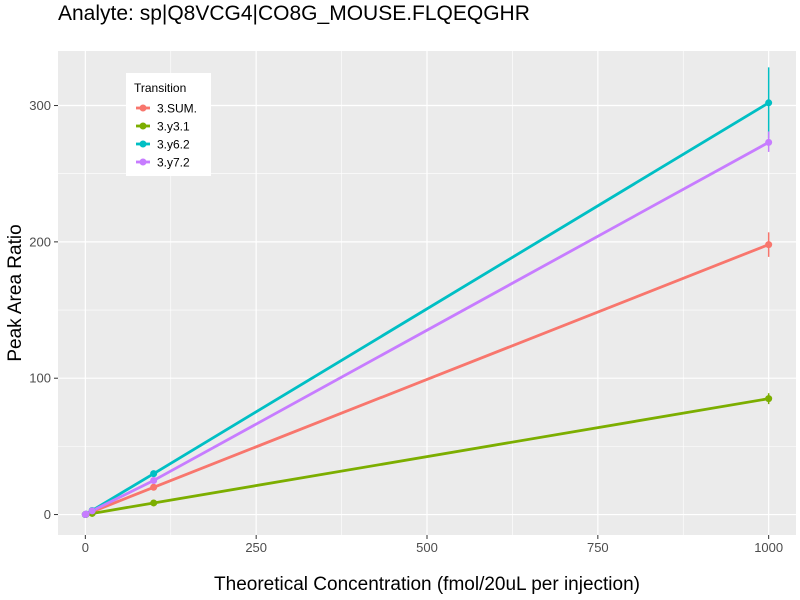  I want to click on y-tick-label: 200, so click(40, 241).